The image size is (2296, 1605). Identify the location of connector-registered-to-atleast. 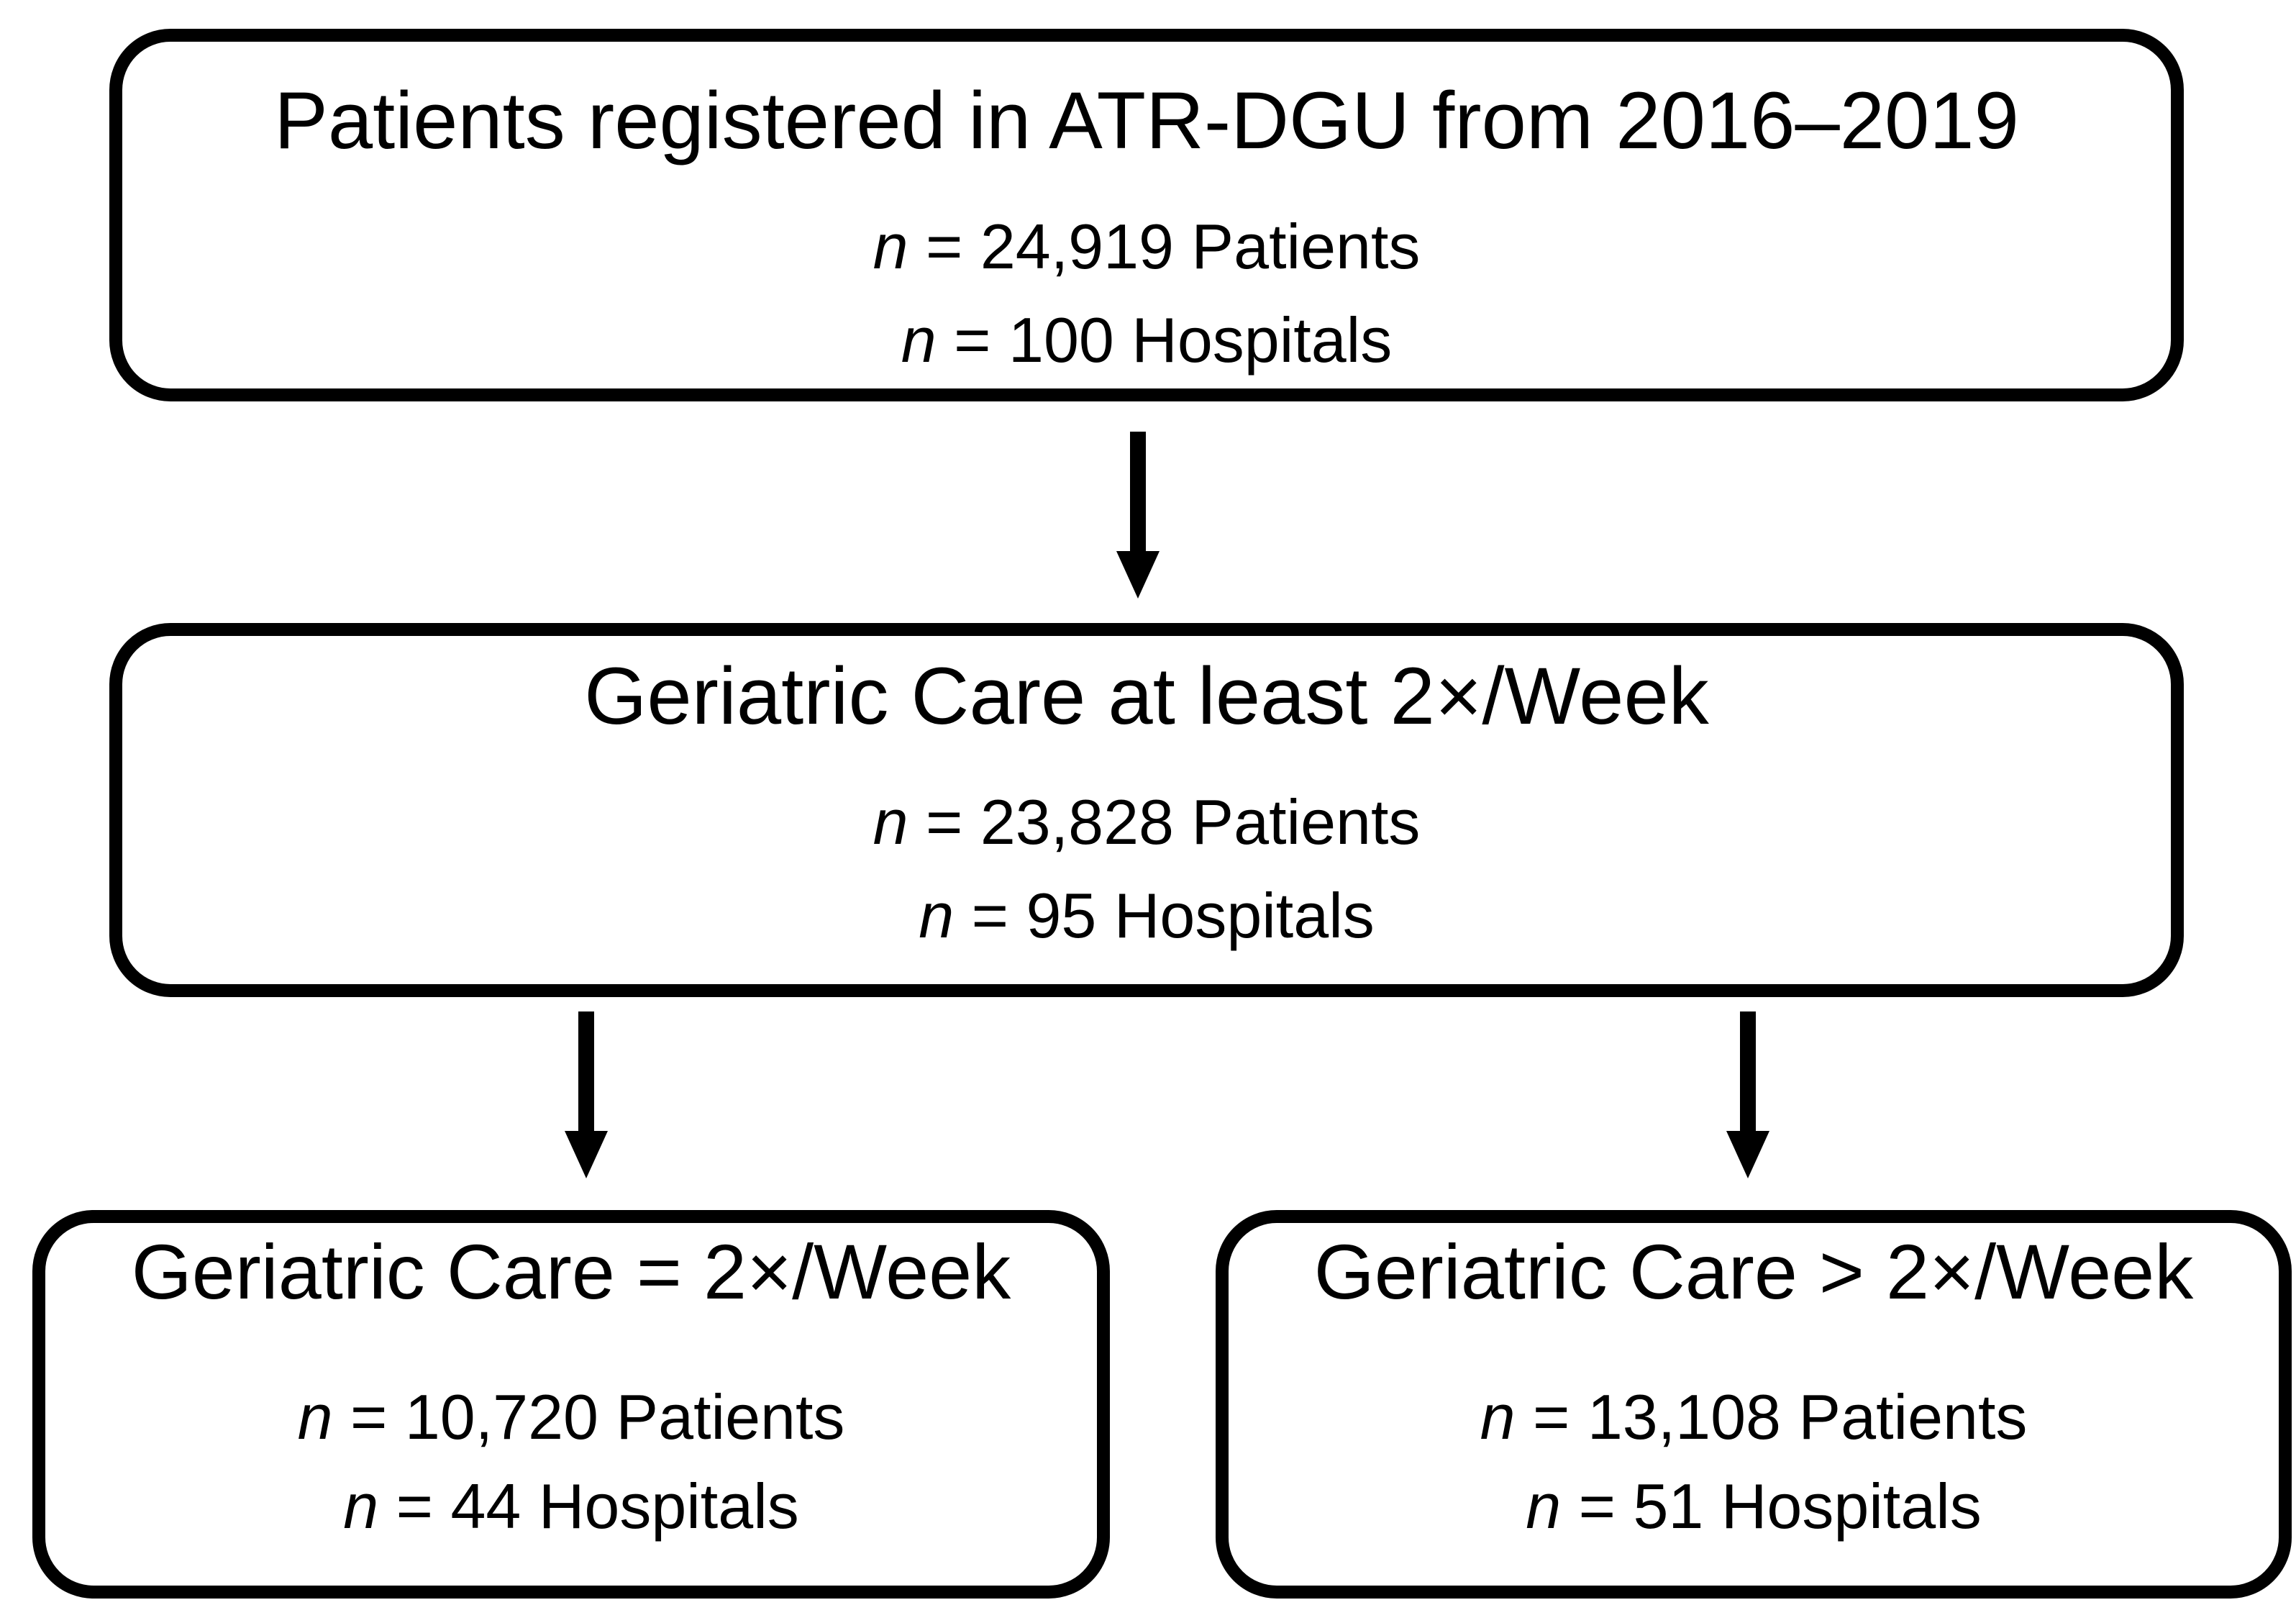
(1138, 515).